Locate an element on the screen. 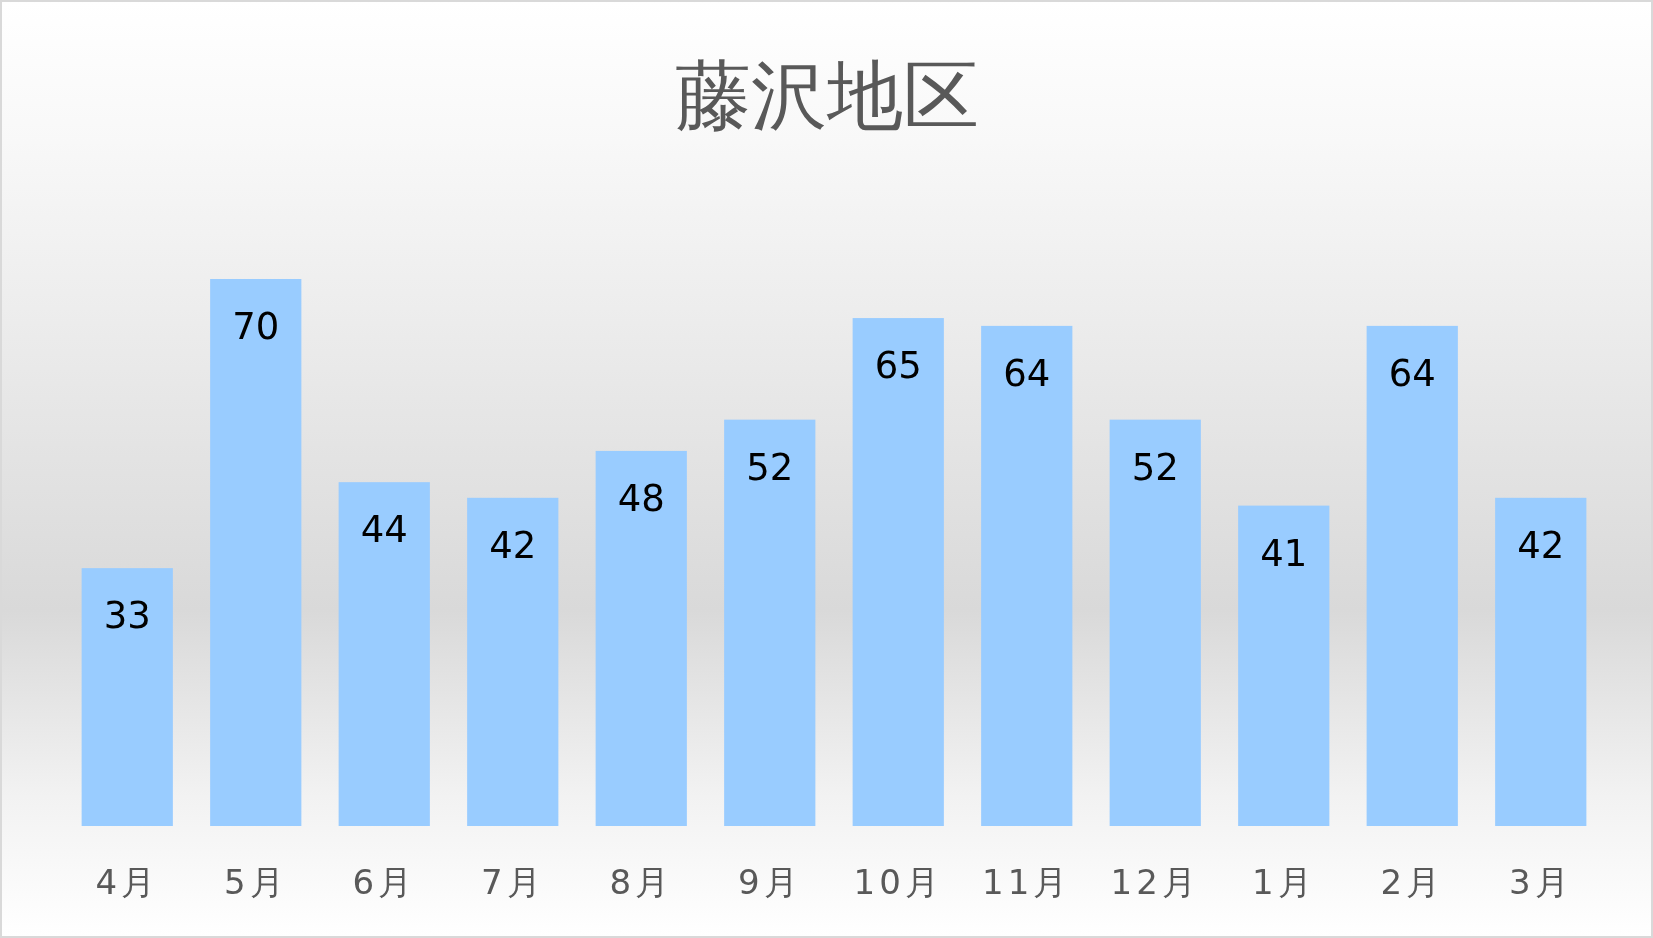  x-tick-label: 12月 is located at coordinates (1155, 882).